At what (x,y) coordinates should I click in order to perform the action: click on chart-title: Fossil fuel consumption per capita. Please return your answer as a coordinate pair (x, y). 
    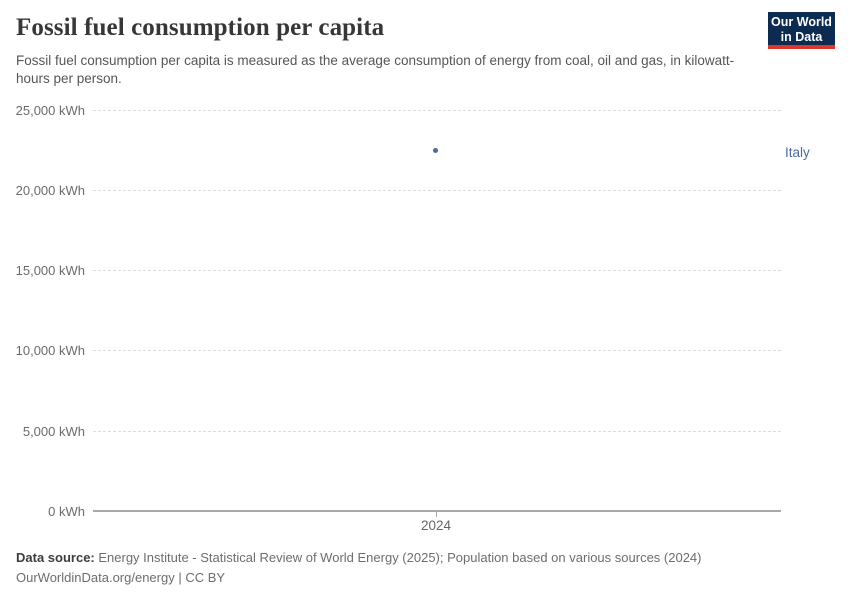
    Looking at the image, I should click on (200, 27).